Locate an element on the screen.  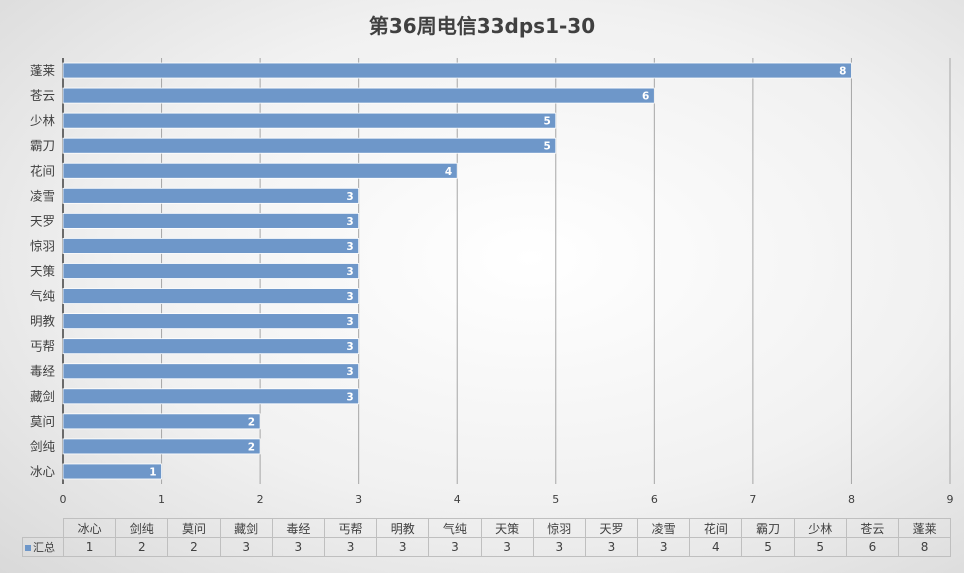
legend-key is located at coordinates (28, 547).